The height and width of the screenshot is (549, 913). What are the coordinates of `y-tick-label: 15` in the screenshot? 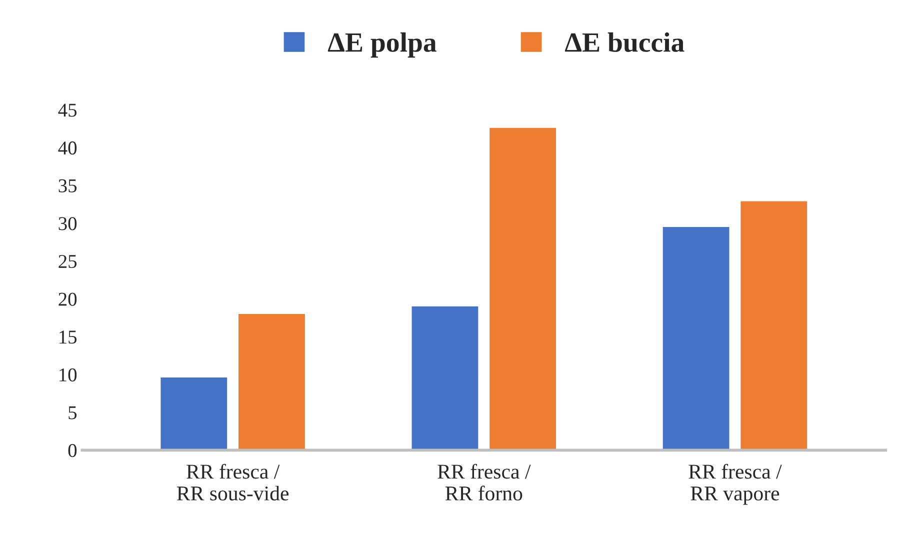 It's located at (68, 337).